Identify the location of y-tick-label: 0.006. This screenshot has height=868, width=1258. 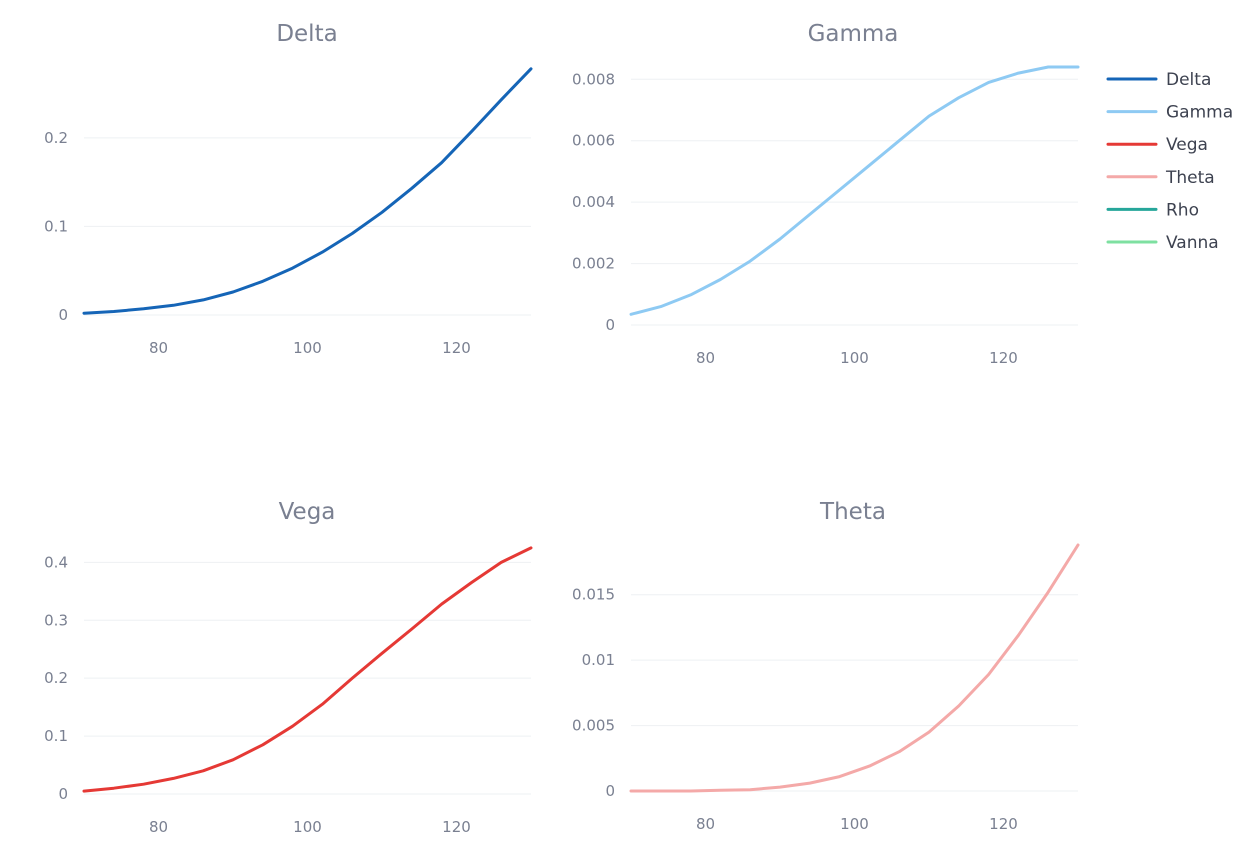
(593, 141).